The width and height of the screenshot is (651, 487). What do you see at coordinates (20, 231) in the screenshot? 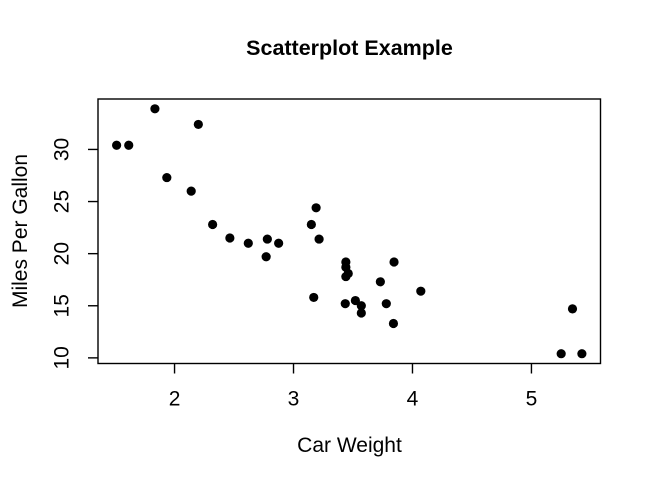
I see `y-axis-title: Miles Per Gallon` at bounding box center [20, 231].